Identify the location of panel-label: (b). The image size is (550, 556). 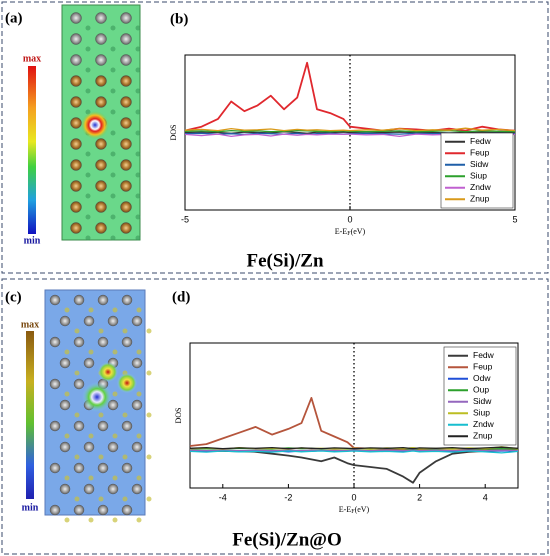
(179, 19).